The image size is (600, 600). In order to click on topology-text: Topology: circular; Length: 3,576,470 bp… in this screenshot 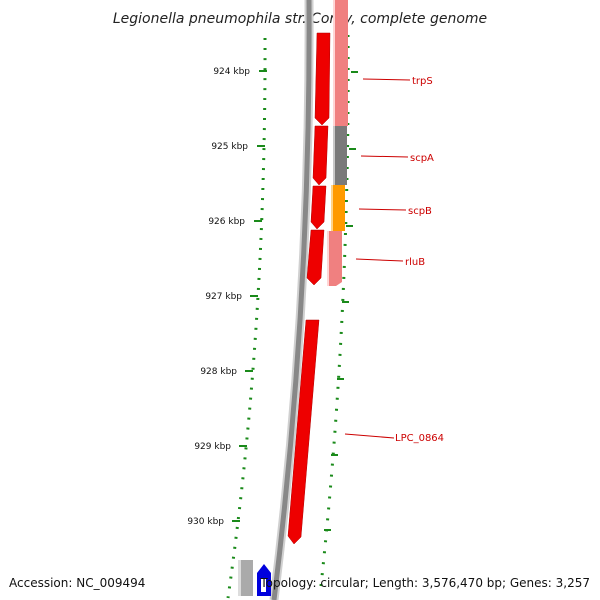, I will do `click(424, 583)`.